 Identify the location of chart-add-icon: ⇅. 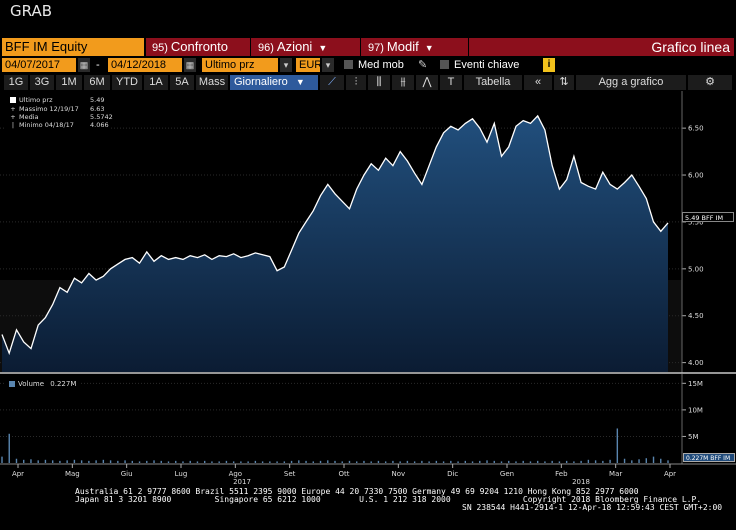
(564, 82).